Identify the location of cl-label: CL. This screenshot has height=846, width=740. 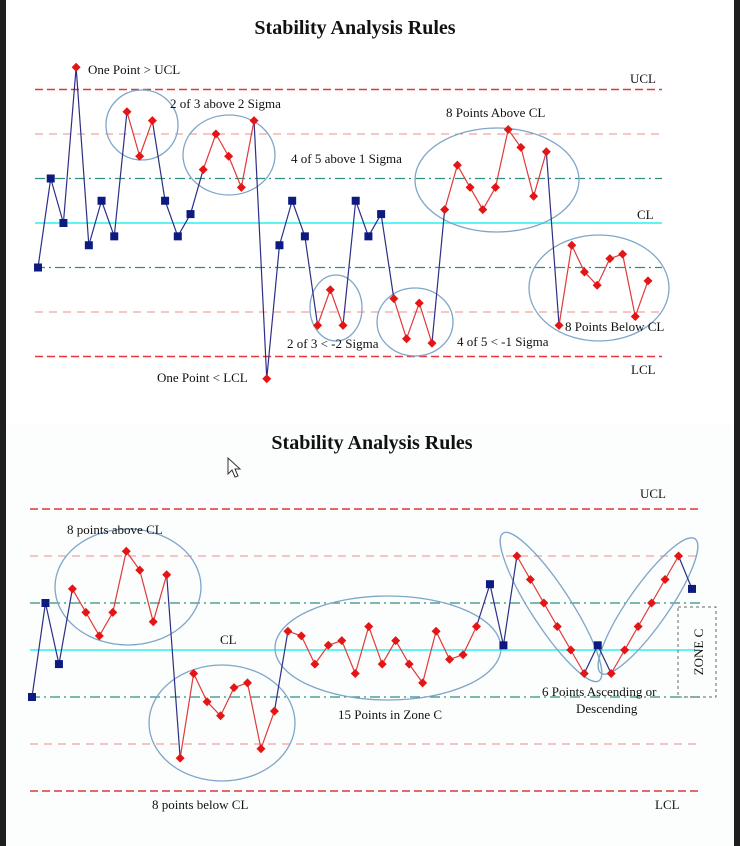
(645, 214).